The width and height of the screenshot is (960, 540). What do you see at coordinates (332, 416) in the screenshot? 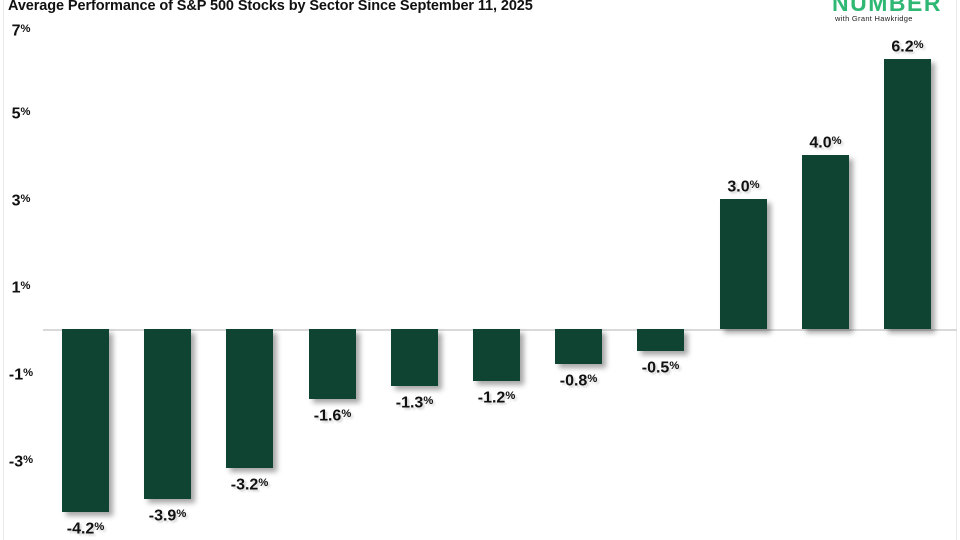
I see `bar-value-label: -1.6%` at bounding box center [332, 416].